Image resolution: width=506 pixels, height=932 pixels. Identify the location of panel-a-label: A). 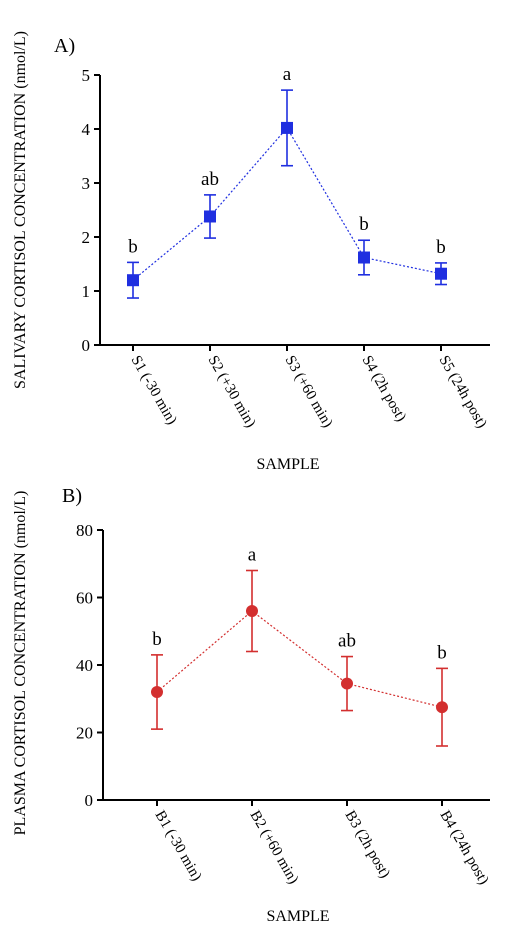
(64, 46).